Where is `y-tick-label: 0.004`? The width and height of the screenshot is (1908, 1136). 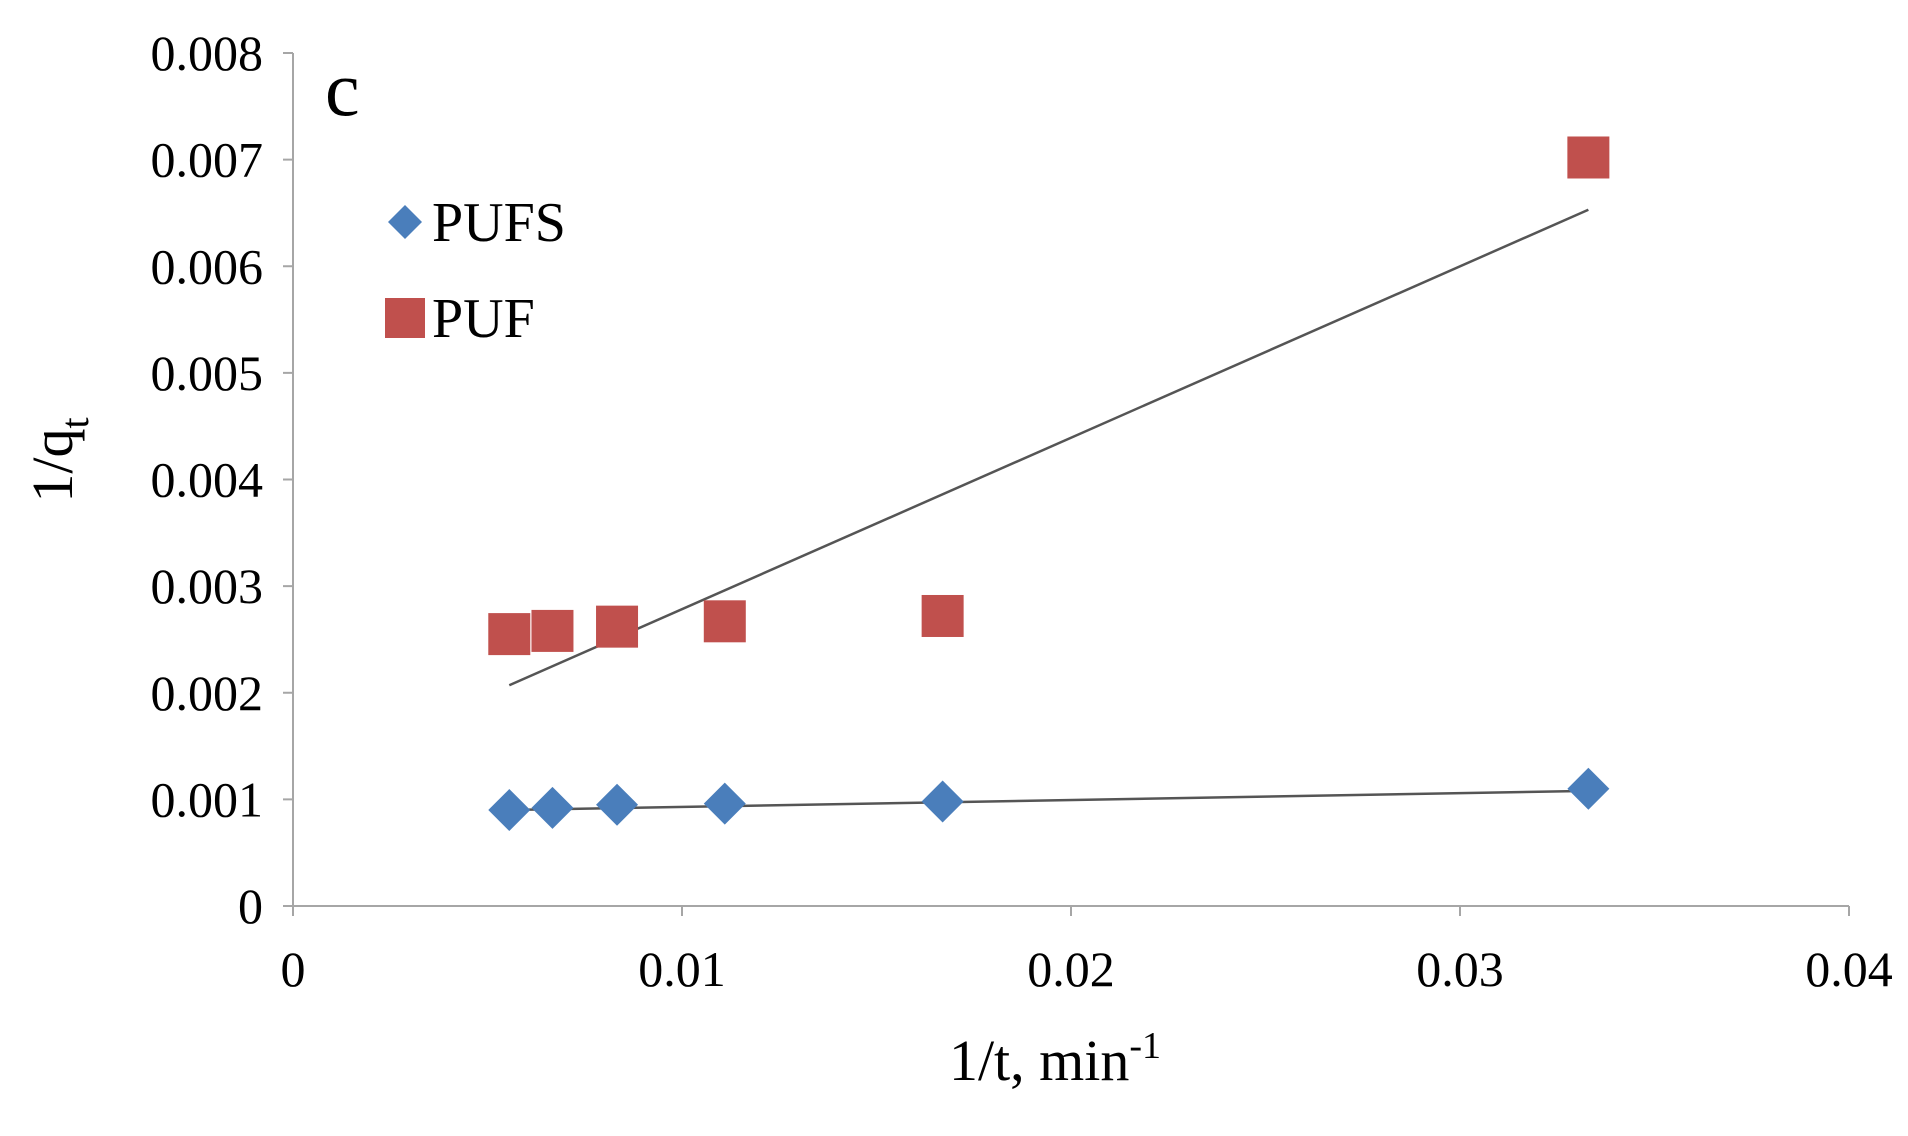 y-tick-label: 0.004 is located at coordinates (207, 480).